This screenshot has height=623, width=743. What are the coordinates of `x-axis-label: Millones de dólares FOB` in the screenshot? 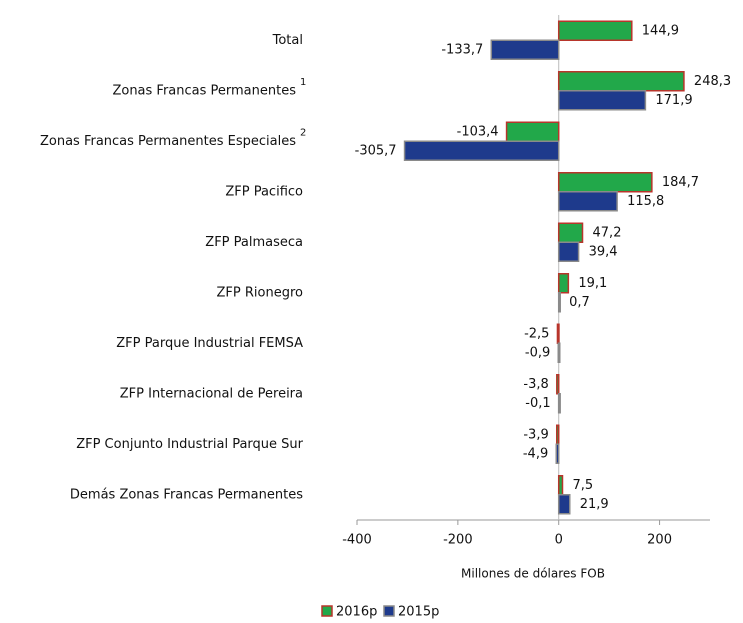 It's located at (533, 574).